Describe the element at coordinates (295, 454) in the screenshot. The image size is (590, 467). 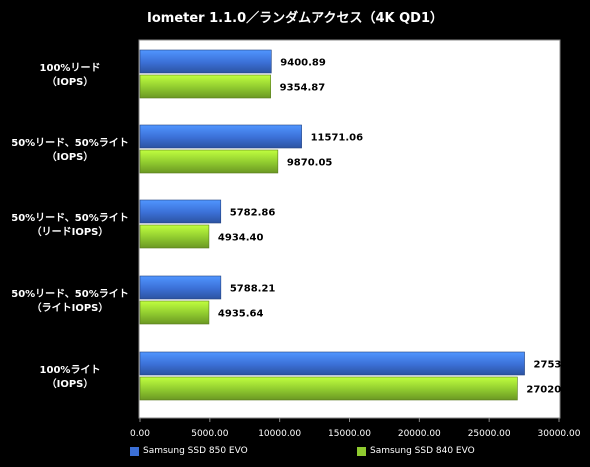
I see `legend: Samsung SSD 850 EVO Samsung SSD 840 EVO` at that location.